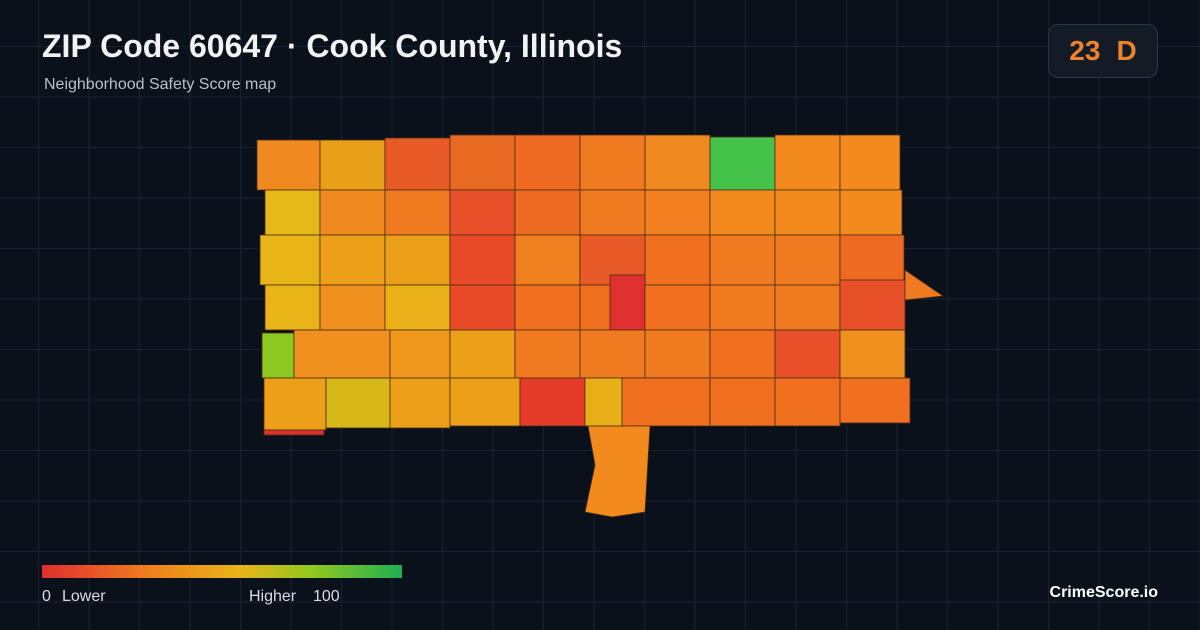 This screenshot has height=630, width=1200. I want to click on score-grade: D, so click(1126, 50).